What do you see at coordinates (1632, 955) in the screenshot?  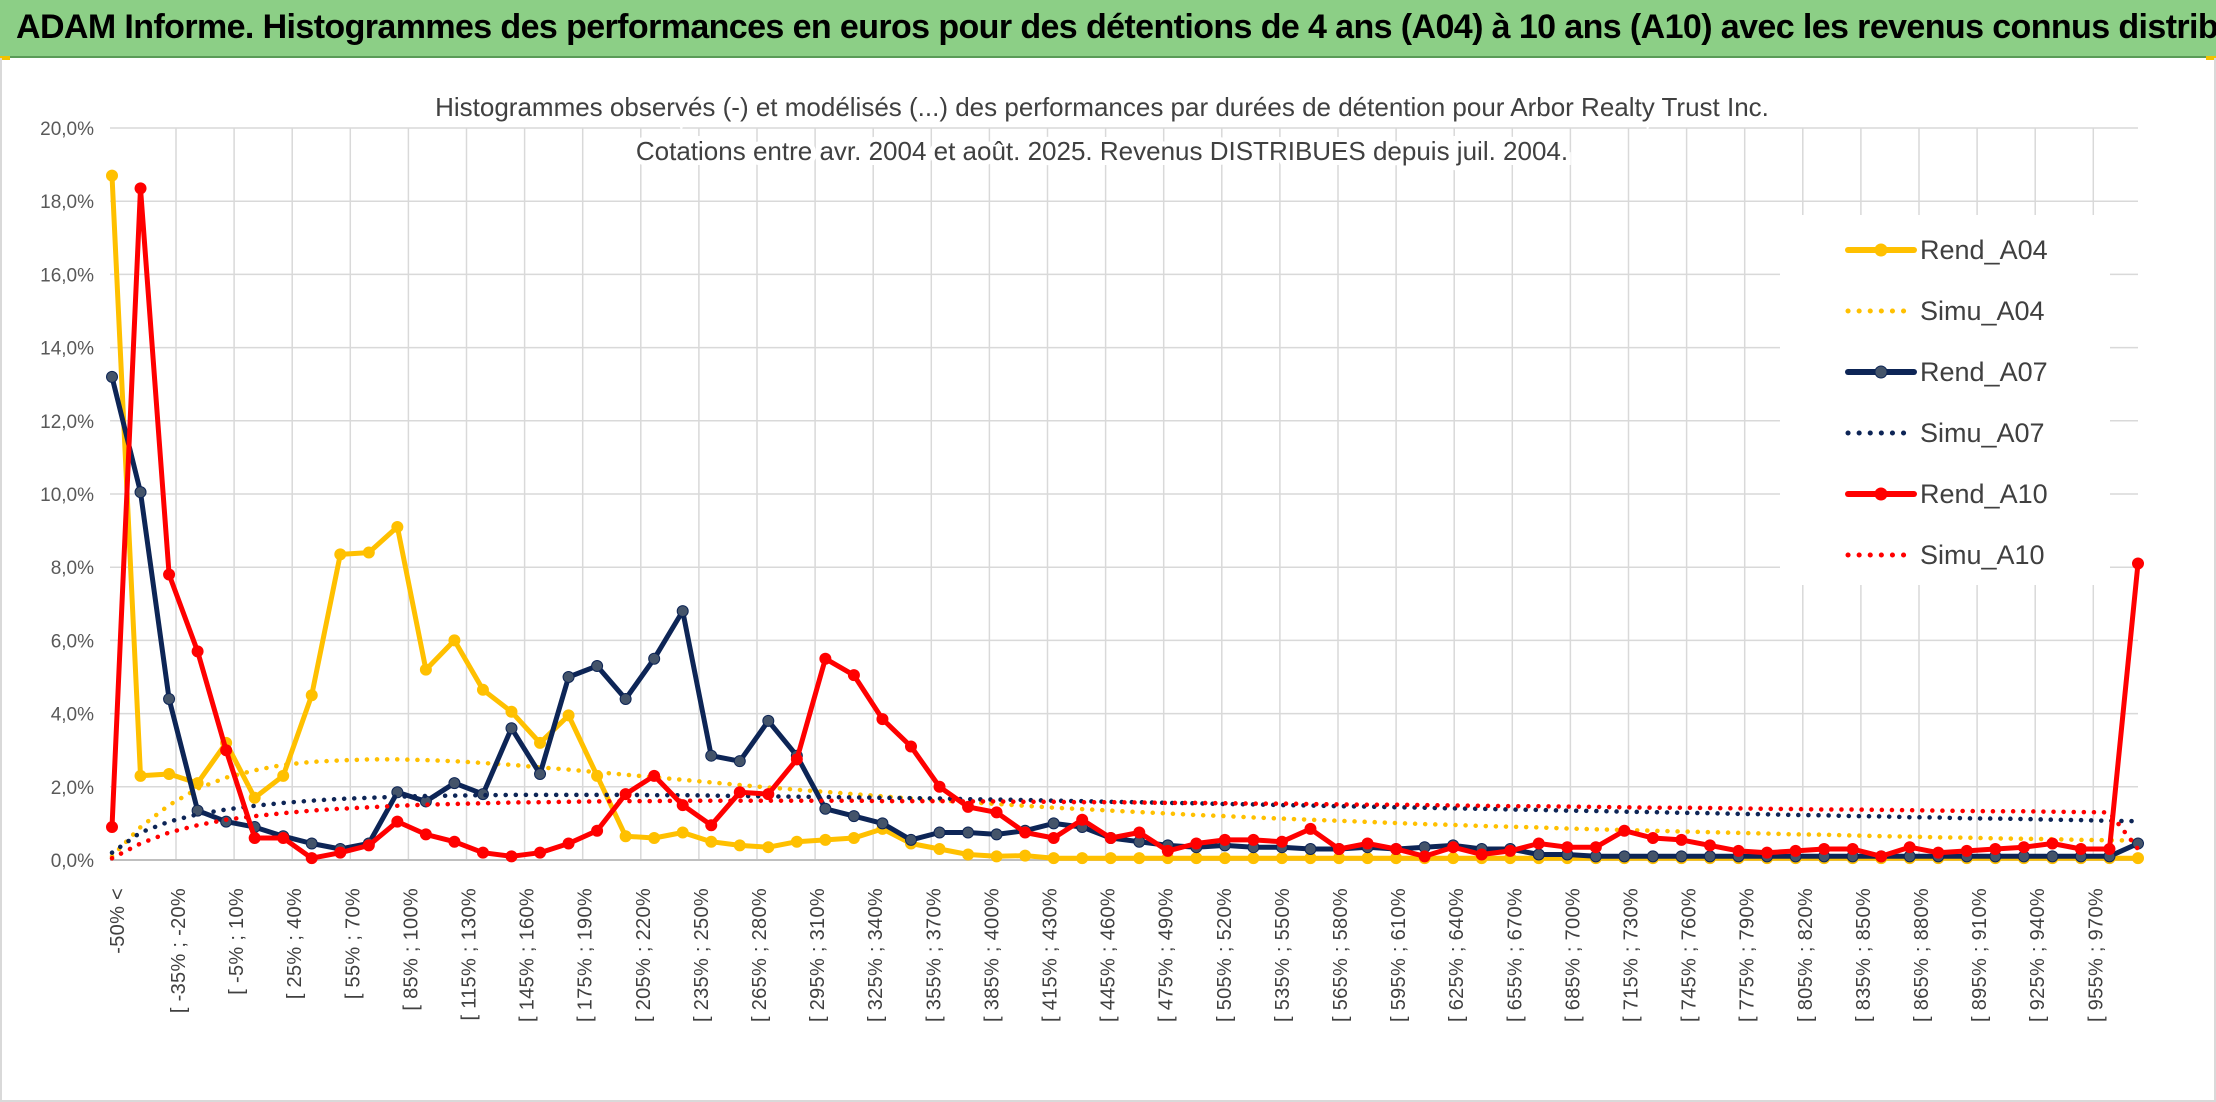 I see `x-tick-label: [ 715% ; 730%` at bounding box center [1632, 955].